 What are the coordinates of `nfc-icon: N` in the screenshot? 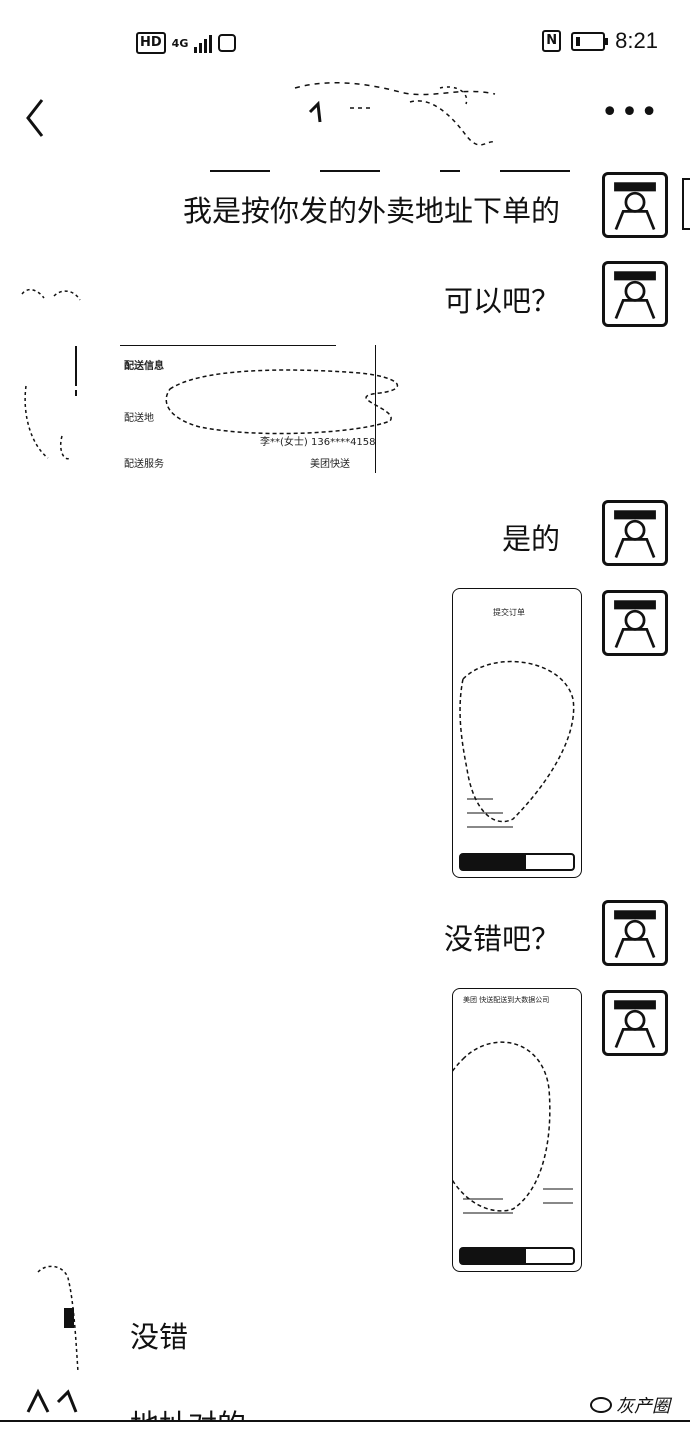 It's located at (552, 41).